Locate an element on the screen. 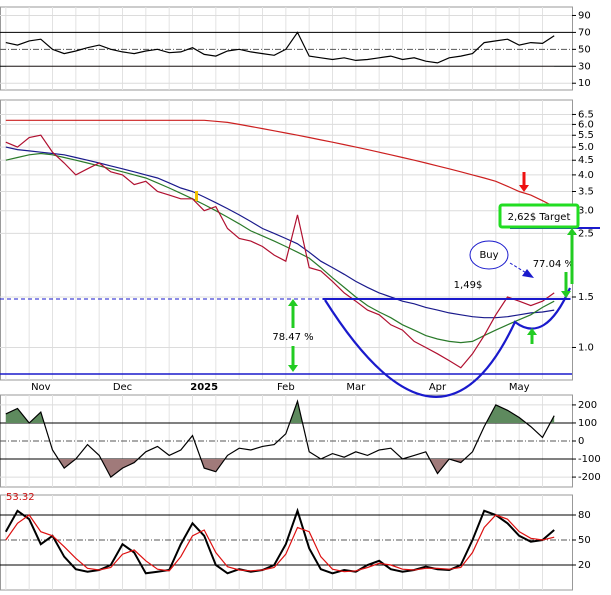 The width and height of the screenshot is (611, 595). y-tick-label: 2.5 is located at coordinates (586, 233).